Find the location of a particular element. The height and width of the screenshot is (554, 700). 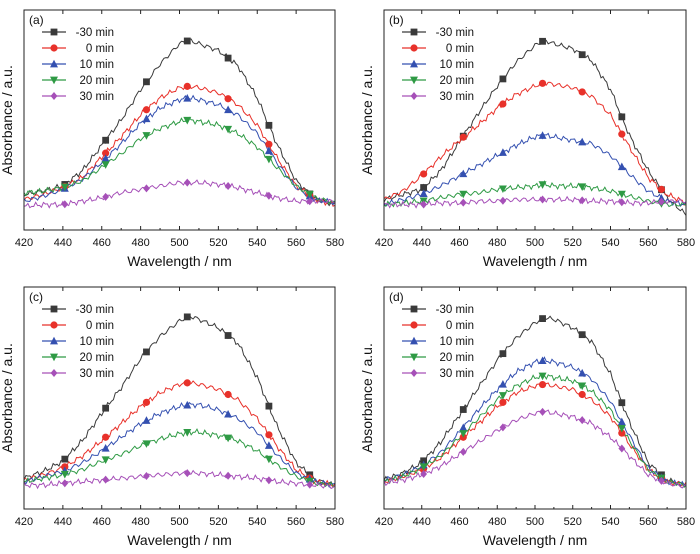

series-line-0min is located at coordinates (535, 144).